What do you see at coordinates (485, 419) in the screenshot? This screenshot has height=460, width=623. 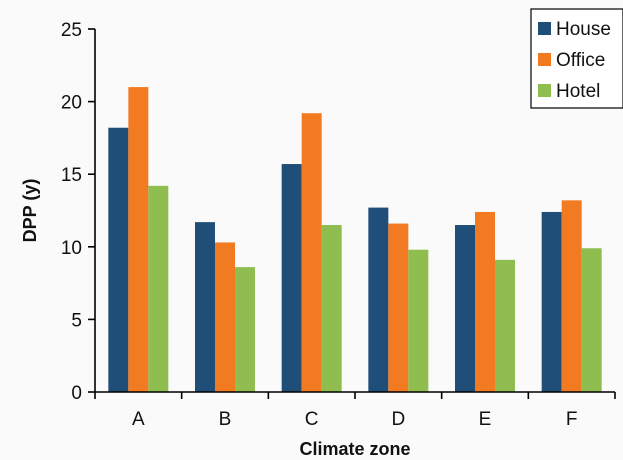 I see `x-tick-label: E` at bounding box center [485, 419].